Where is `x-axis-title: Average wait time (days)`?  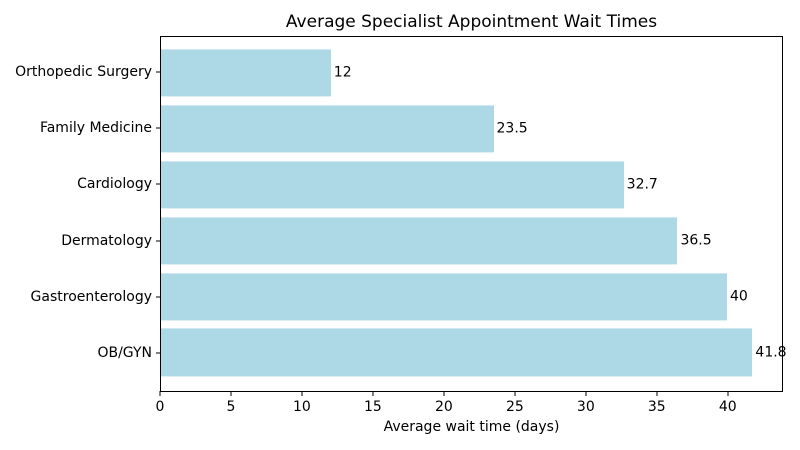
x-axis-title: Average wait time (days) is located at coordinates (471, 427).